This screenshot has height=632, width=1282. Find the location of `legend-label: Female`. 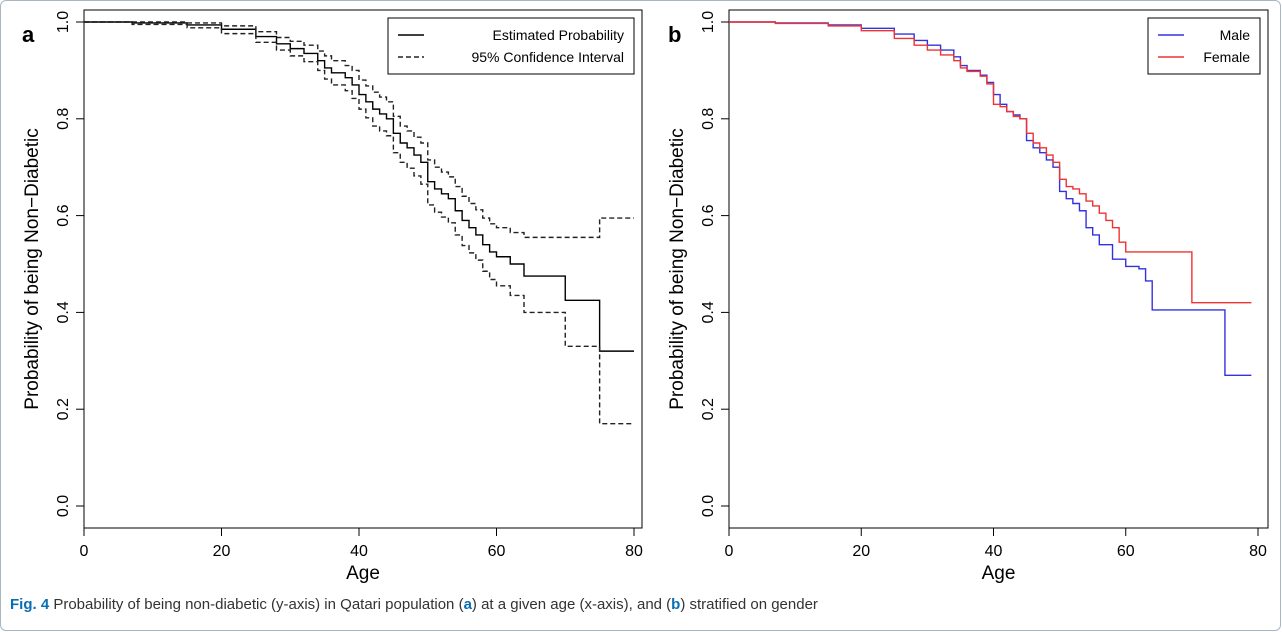

legend-label: Female is located at coordinates (1226, 57).